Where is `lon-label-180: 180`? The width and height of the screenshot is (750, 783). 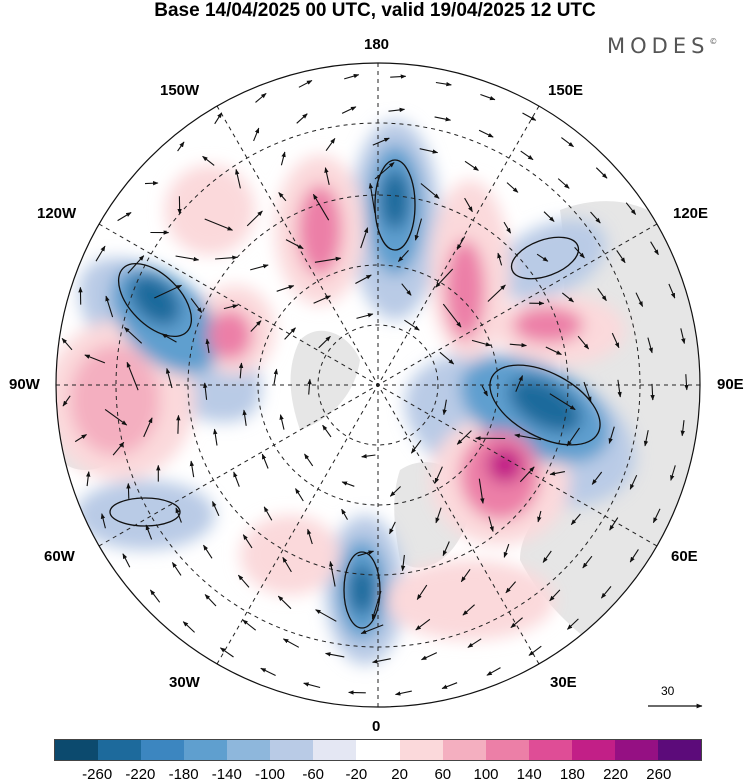 lon-label-180: 180 is located at coordinates (377, 44).